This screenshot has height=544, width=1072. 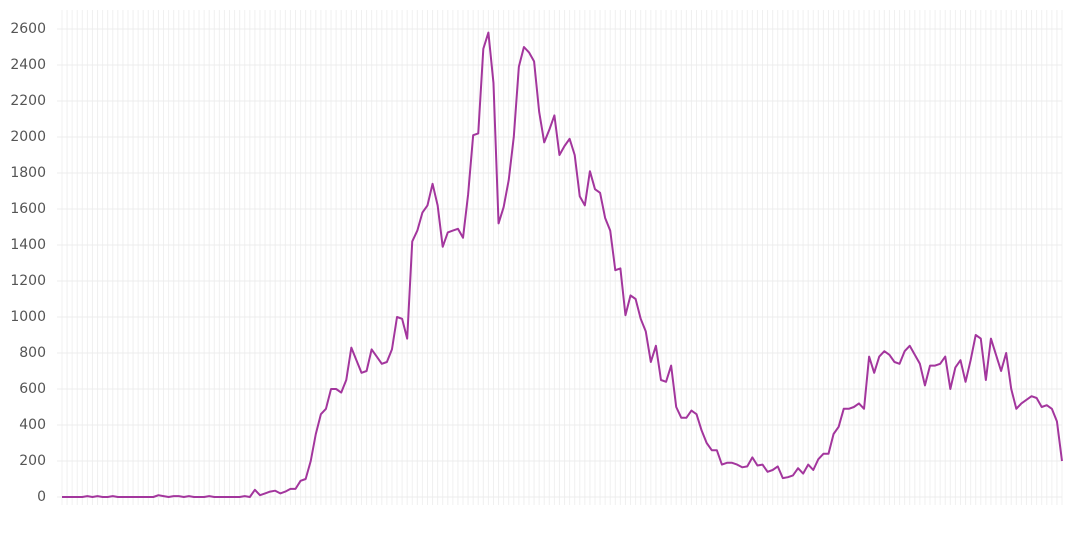 I want to click on y-tick-label: 800, so click(x=32, y=353).